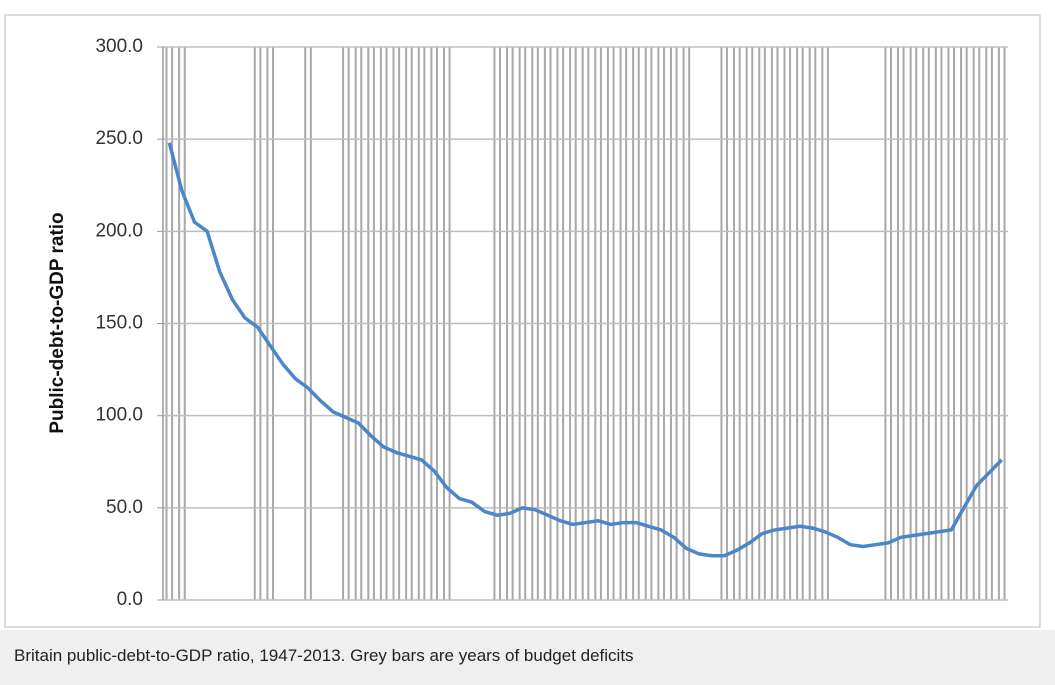 The image size is (1055, 685). I want to click on y-tick-label: 0.0, so click(130, 599).